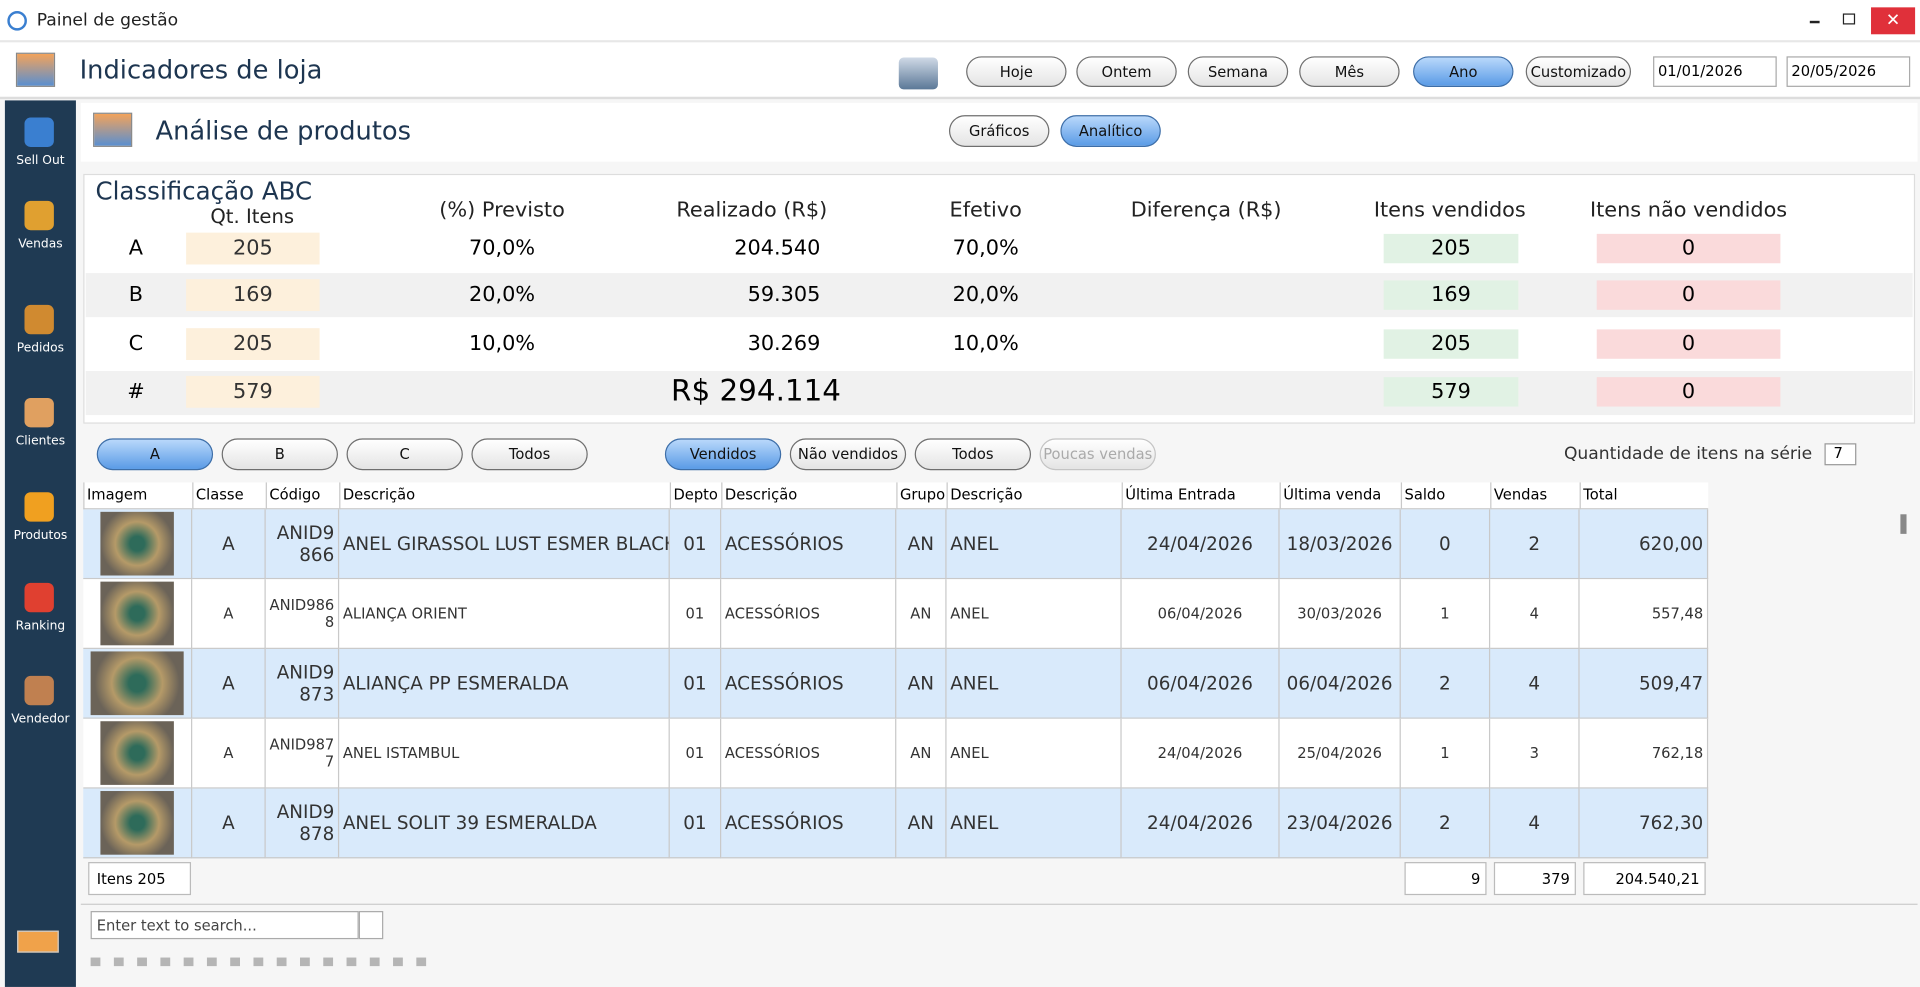 The height and width of the screenshot is (987, 1920). Describe the element at coordinates (985, 210) in the screenshot. I see `abc-column-header: Efetivo` at that location.